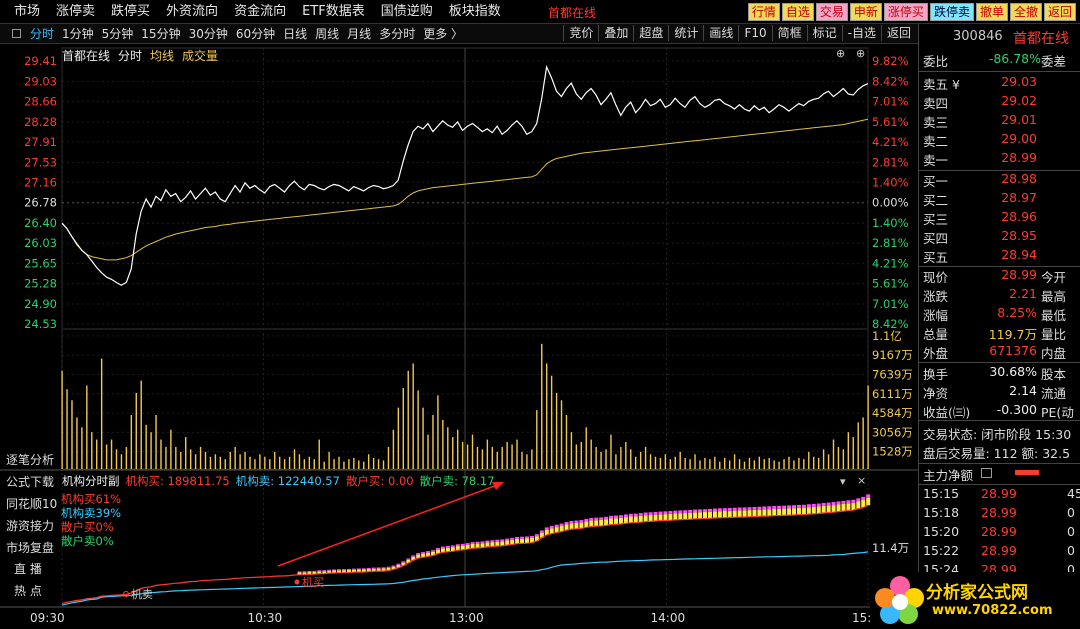 The image size is (1080, 629). I want to click on tool-remove-watchlist: -自选, so click(861, 33).